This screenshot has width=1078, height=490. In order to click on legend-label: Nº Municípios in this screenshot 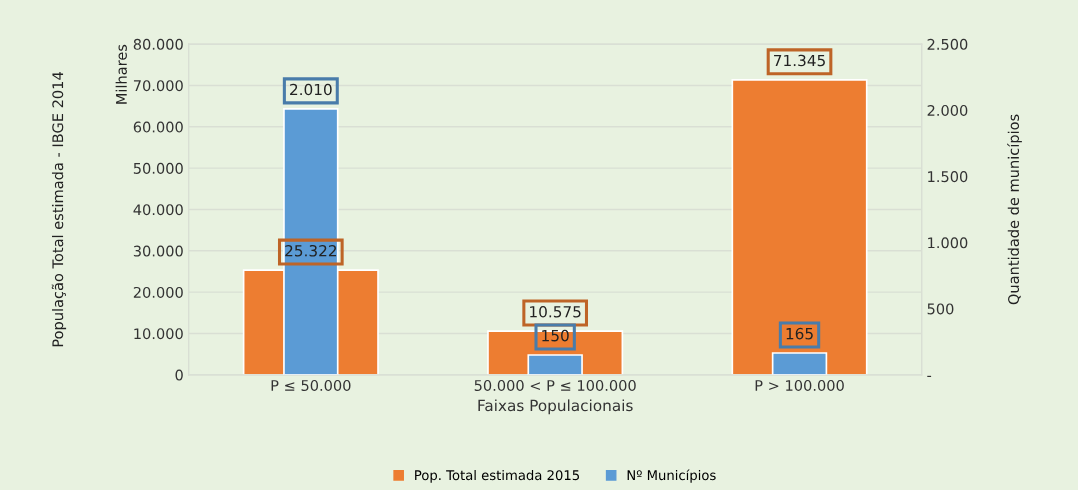, I will do `click(671, 476)`.